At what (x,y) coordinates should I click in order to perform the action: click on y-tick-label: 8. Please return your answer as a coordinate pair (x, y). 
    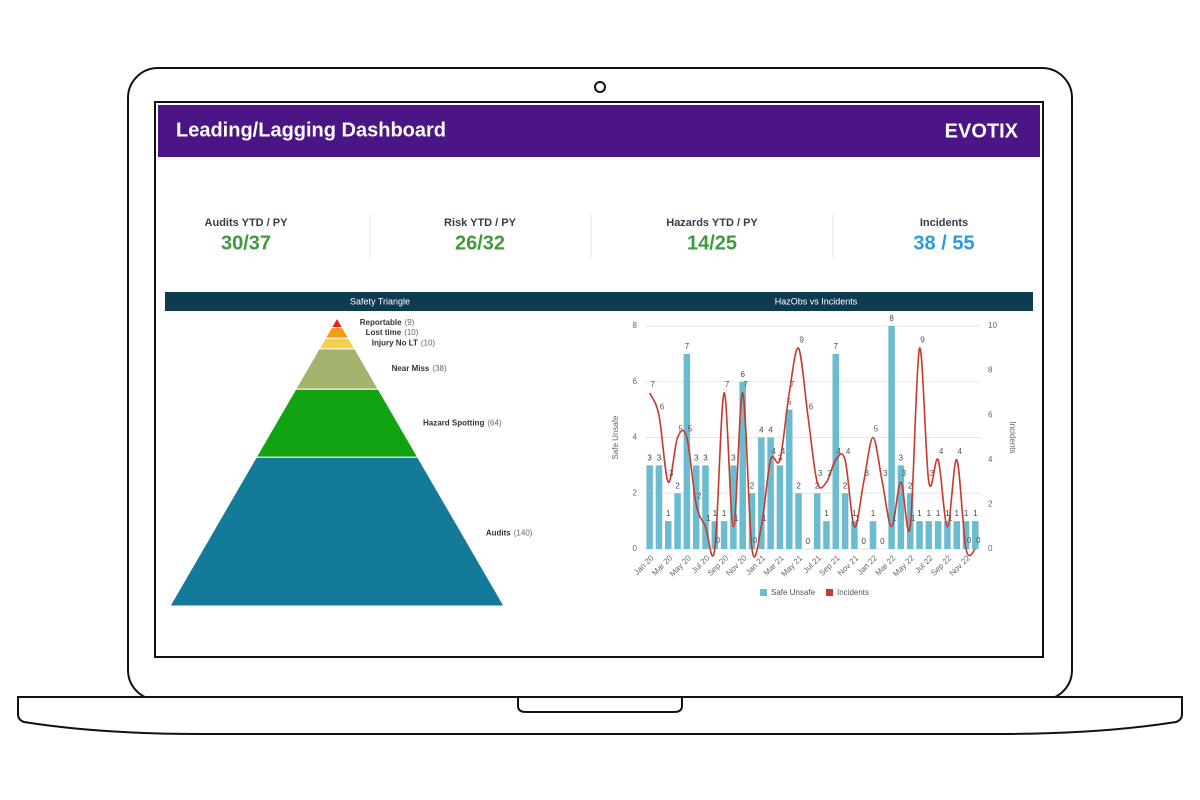
    Looking at the image, I should click on (635, 325).